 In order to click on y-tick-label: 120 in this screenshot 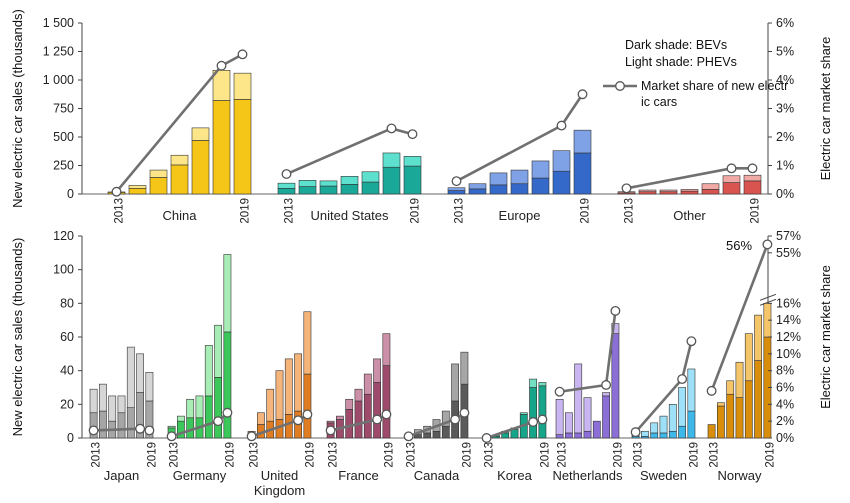, I will do `click(63, 236)`.